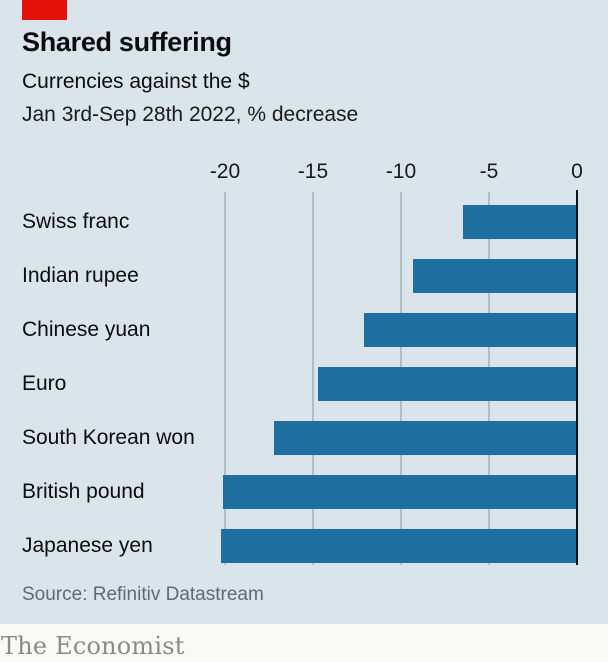 The width and height of the screenshot is (608, 662). Describe the element at coordinates (399, 546) in the screenshot. I see `bar-japanese-yen` at that location.